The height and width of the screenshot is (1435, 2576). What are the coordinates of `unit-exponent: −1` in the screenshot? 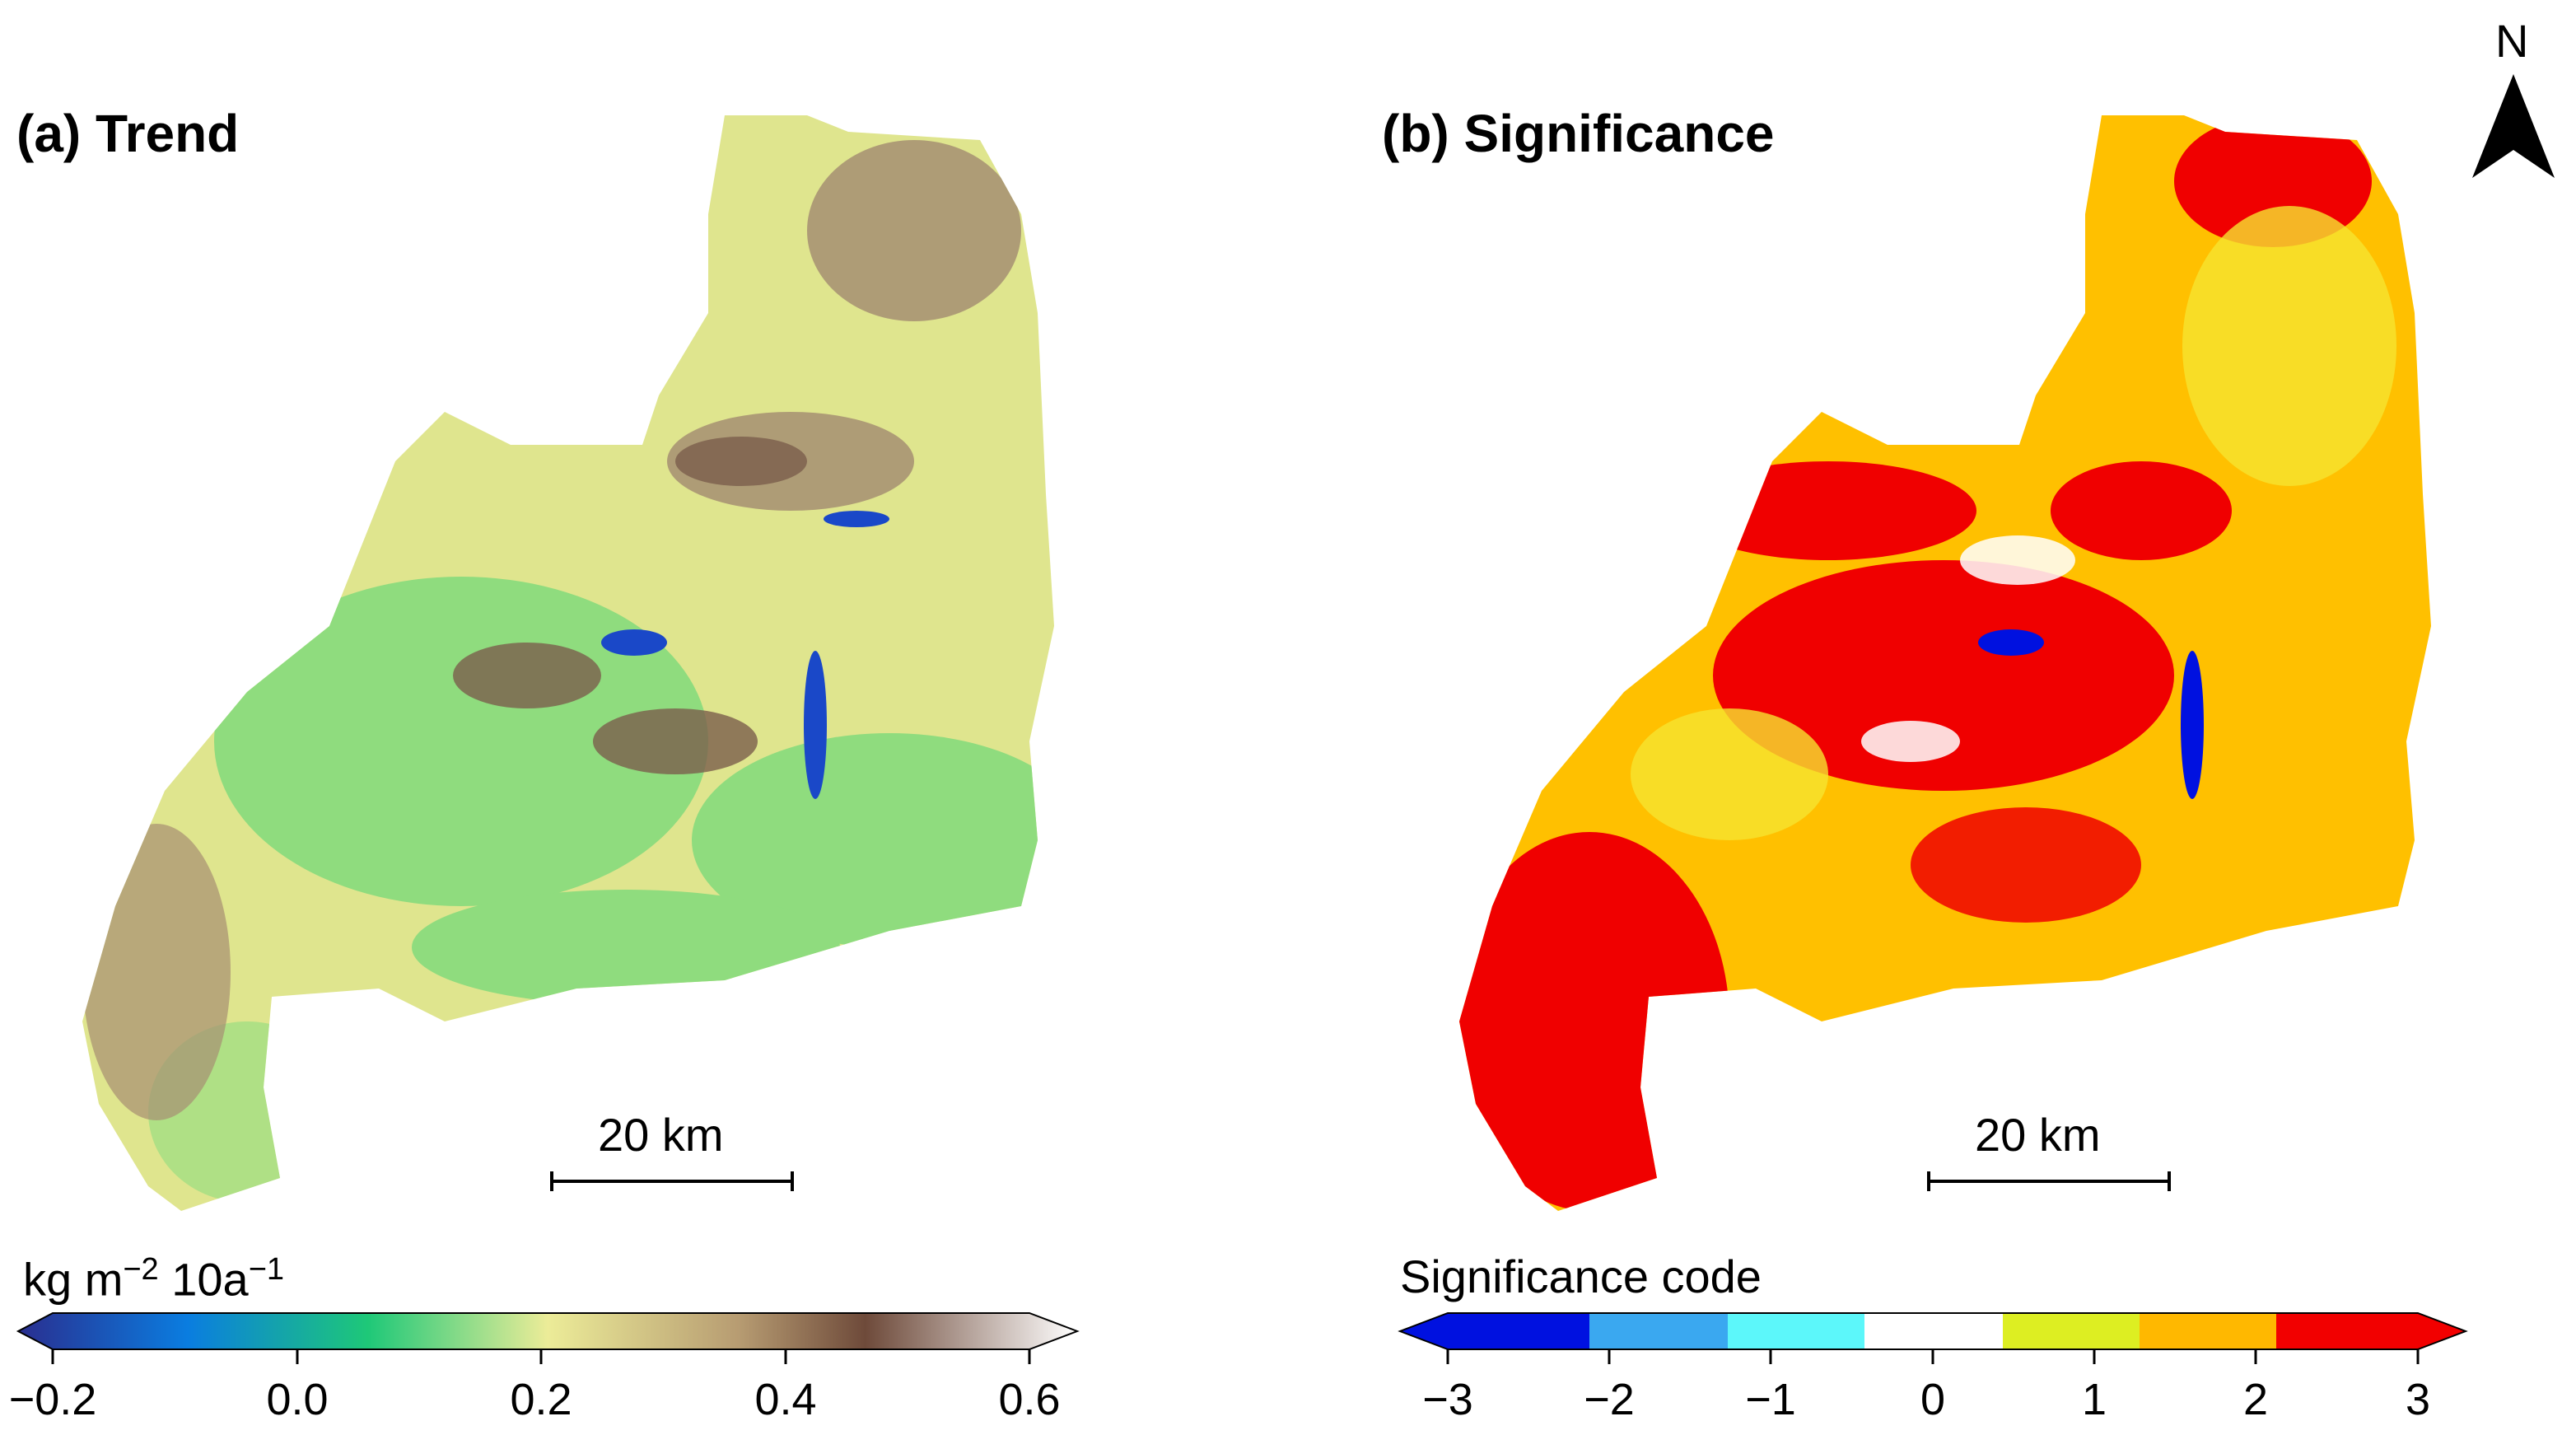 It's located at (266, 1270).